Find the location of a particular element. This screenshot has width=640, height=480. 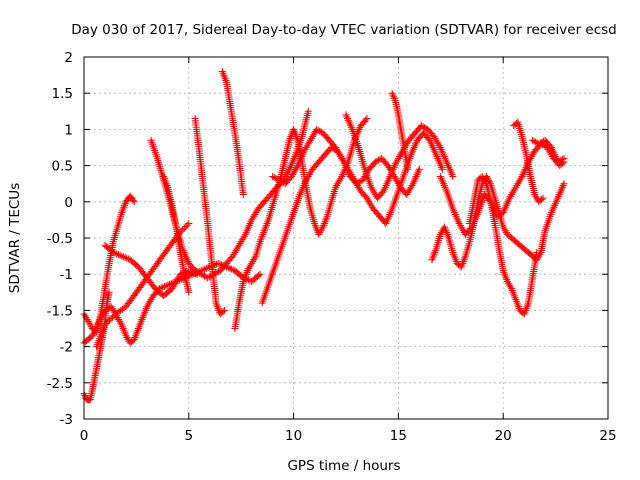

series-arc3 is located at coordinates (109, 264).